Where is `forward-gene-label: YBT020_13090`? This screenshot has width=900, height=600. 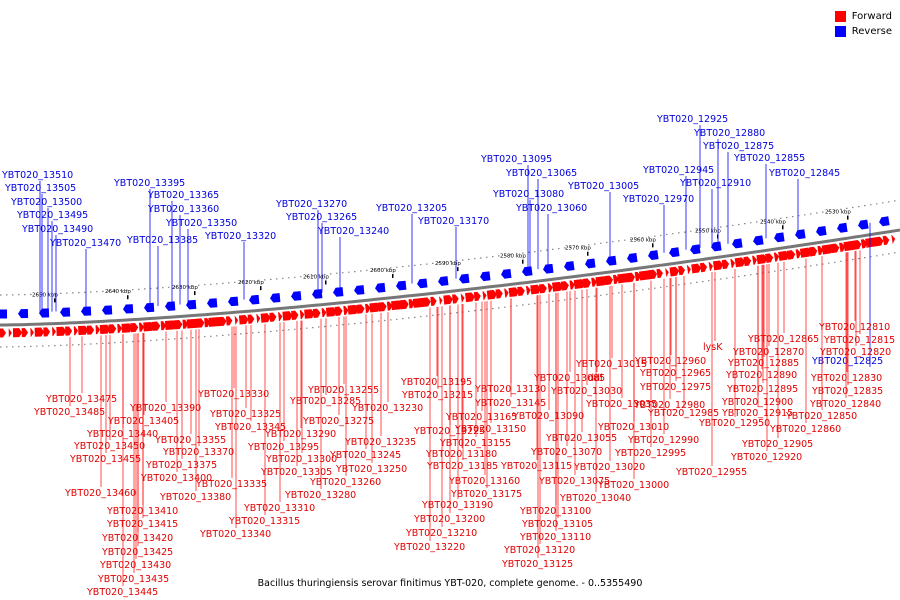
forward-gene-label: YBT020_13090 is located at coordinates (548, 416).